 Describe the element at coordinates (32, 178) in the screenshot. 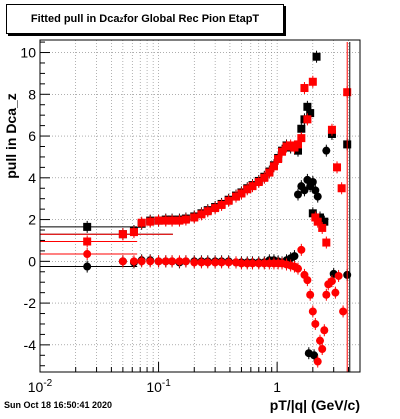

I see `y-tick-label: 4` at that location.